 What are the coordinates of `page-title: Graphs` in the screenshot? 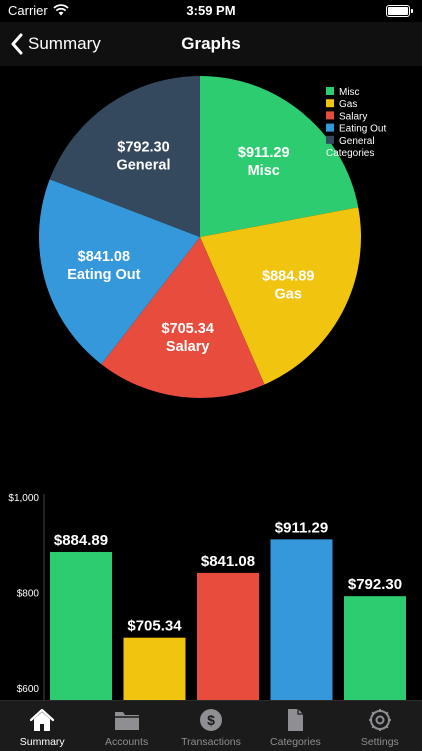 It's located at (211, 43).